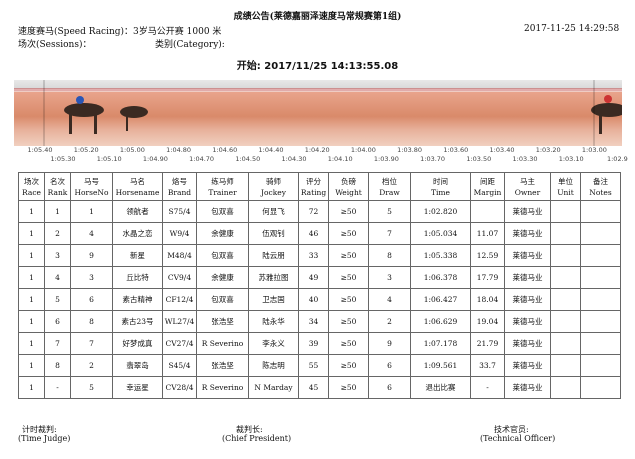 This screenshot has height=459, width=635. I want to click on cell: 1:06.629, so click(440, 321).